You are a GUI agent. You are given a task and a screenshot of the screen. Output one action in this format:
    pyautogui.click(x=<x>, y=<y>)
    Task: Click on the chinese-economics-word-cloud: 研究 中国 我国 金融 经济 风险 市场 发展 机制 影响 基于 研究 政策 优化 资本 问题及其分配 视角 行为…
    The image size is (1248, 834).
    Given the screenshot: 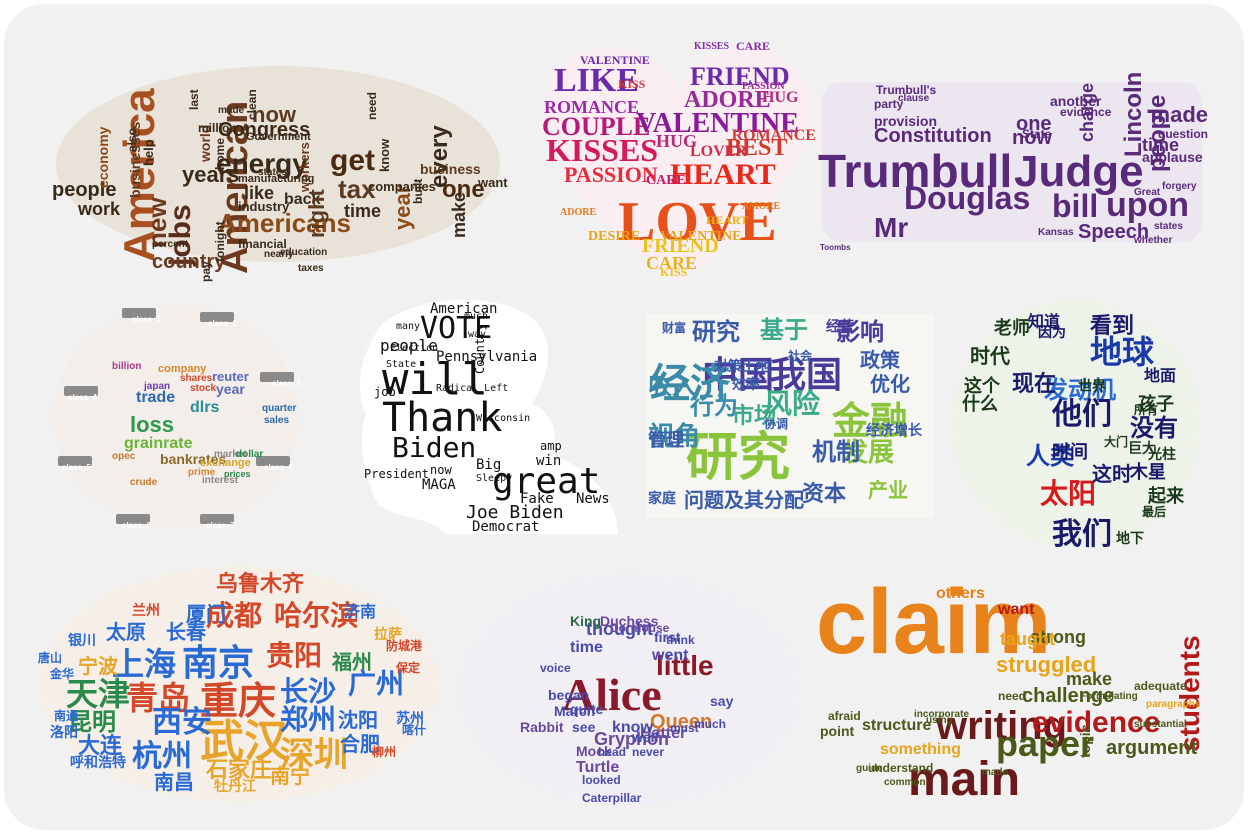 What is the action you would take?
    pyautogui.click(x=790, y=416)
    